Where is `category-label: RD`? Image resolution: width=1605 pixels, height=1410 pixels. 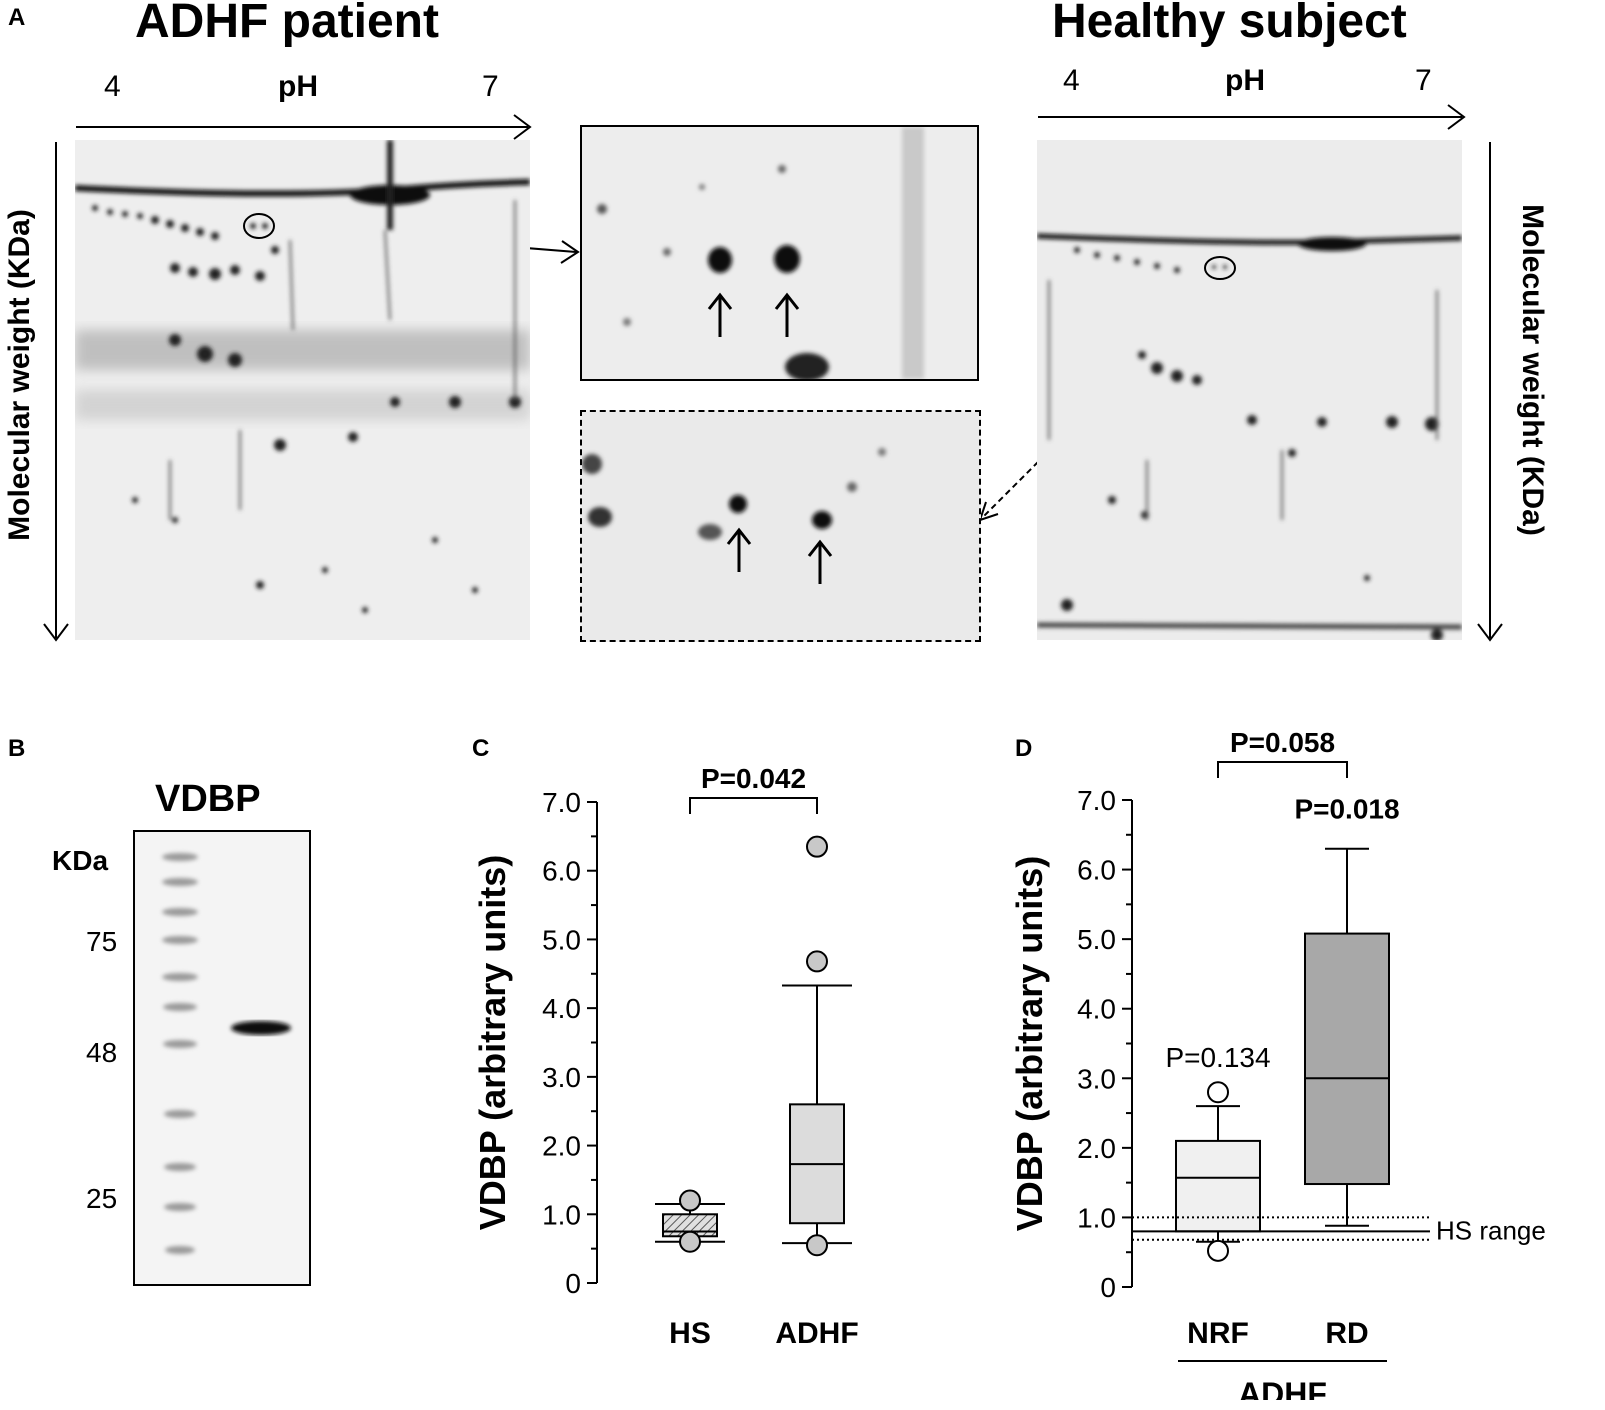 category-label: RD is located at coordinates (1346, 1333).